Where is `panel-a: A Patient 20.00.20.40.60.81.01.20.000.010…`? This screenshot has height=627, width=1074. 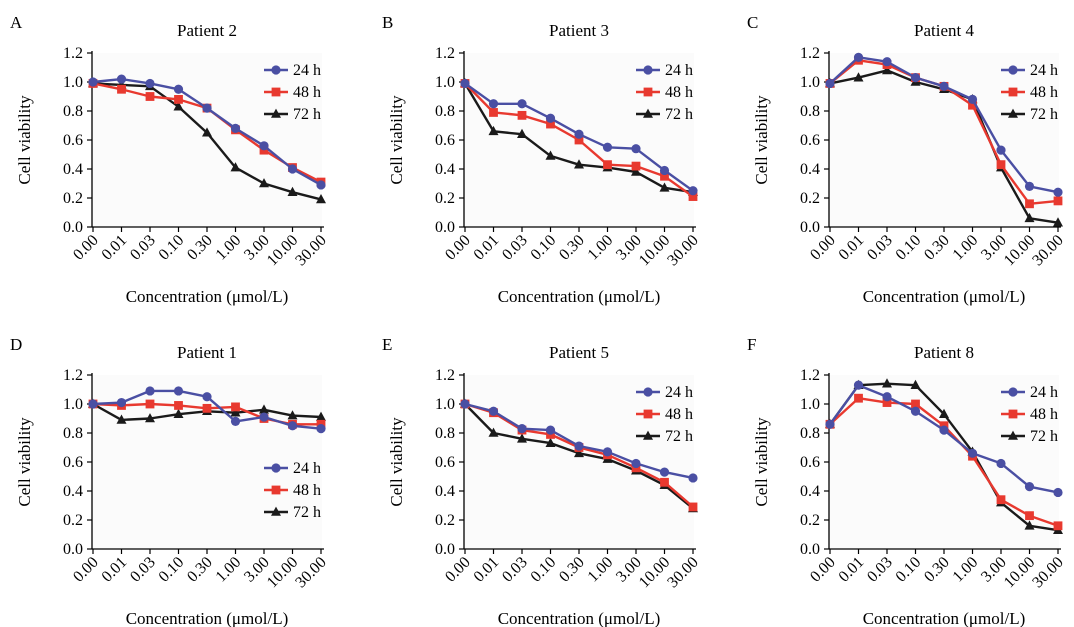 panel-a: A Patient 20.00.20.40.60.81.01.20.000.010… is located at coordinates (170, 159).